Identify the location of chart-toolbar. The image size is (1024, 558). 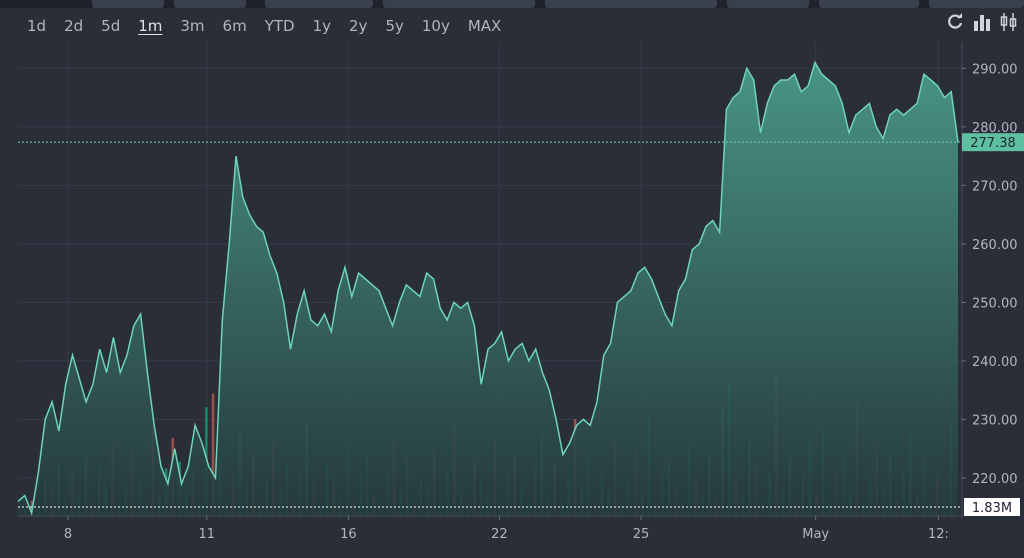
(982, 22).